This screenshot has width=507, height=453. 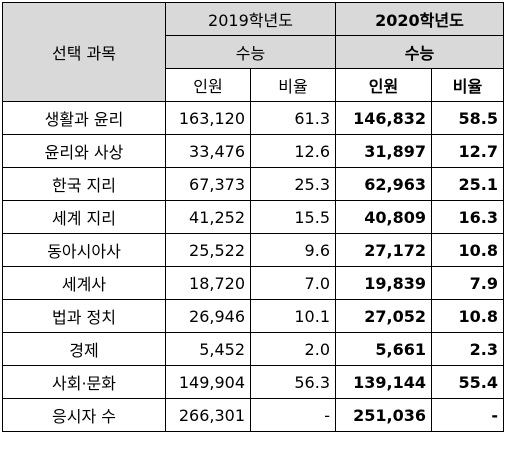 I want to click on table-row: 윤리와 사상 33,476 12.6 31,897 12.7, so click(x=253, y=151).